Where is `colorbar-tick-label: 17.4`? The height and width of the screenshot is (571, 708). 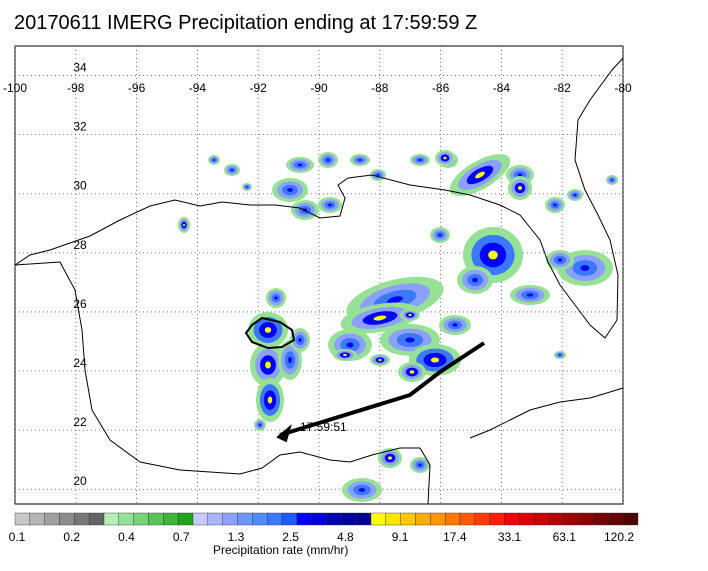 colorbar-tick-label: 17.4 is located at coordinates (455, 537).